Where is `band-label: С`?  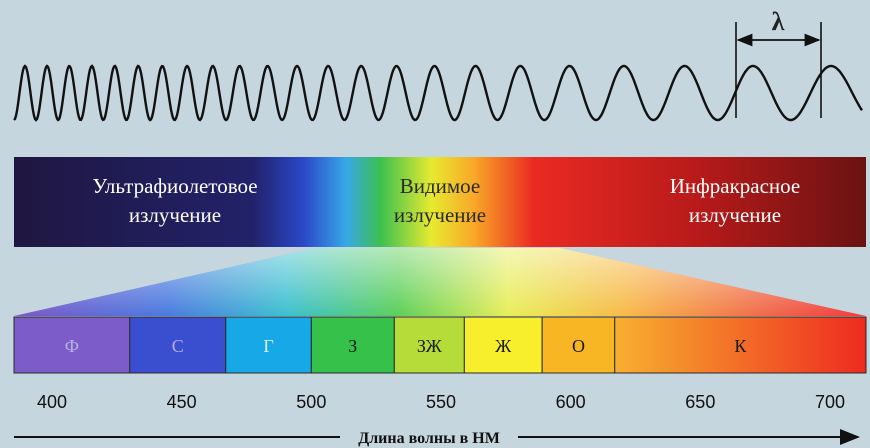
band-label: С is located at coordinates (178, 346).